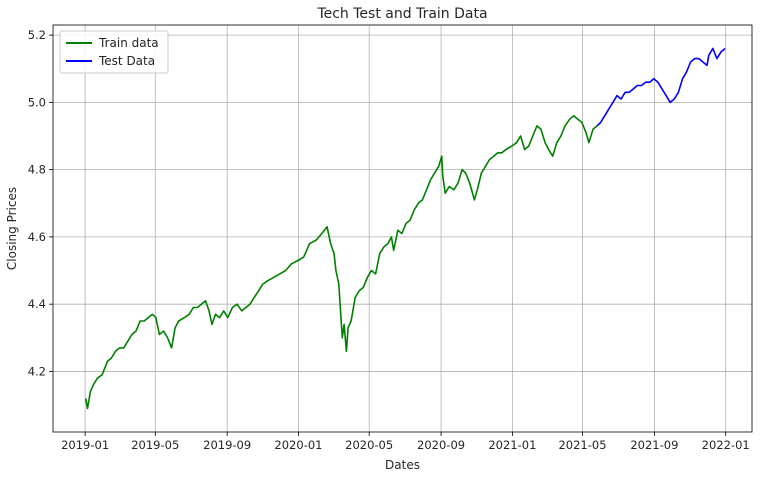 Image resolution: width=781 pixels, height=481 pixels. What do you see at coordinates (37, 102) in the screenshot?
I see `y-tick-label: 5.0` at bounding box center [37, 102].